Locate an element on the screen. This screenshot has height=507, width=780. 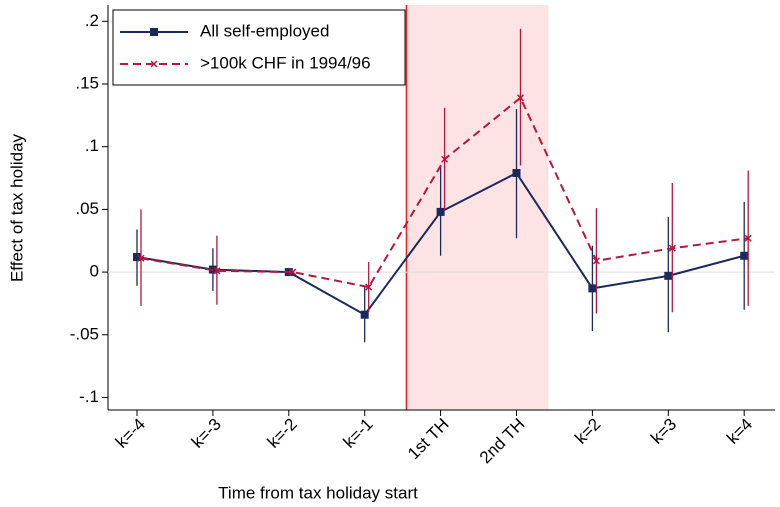
x-tick-label: k=4 is located at coordinates (739, 431).